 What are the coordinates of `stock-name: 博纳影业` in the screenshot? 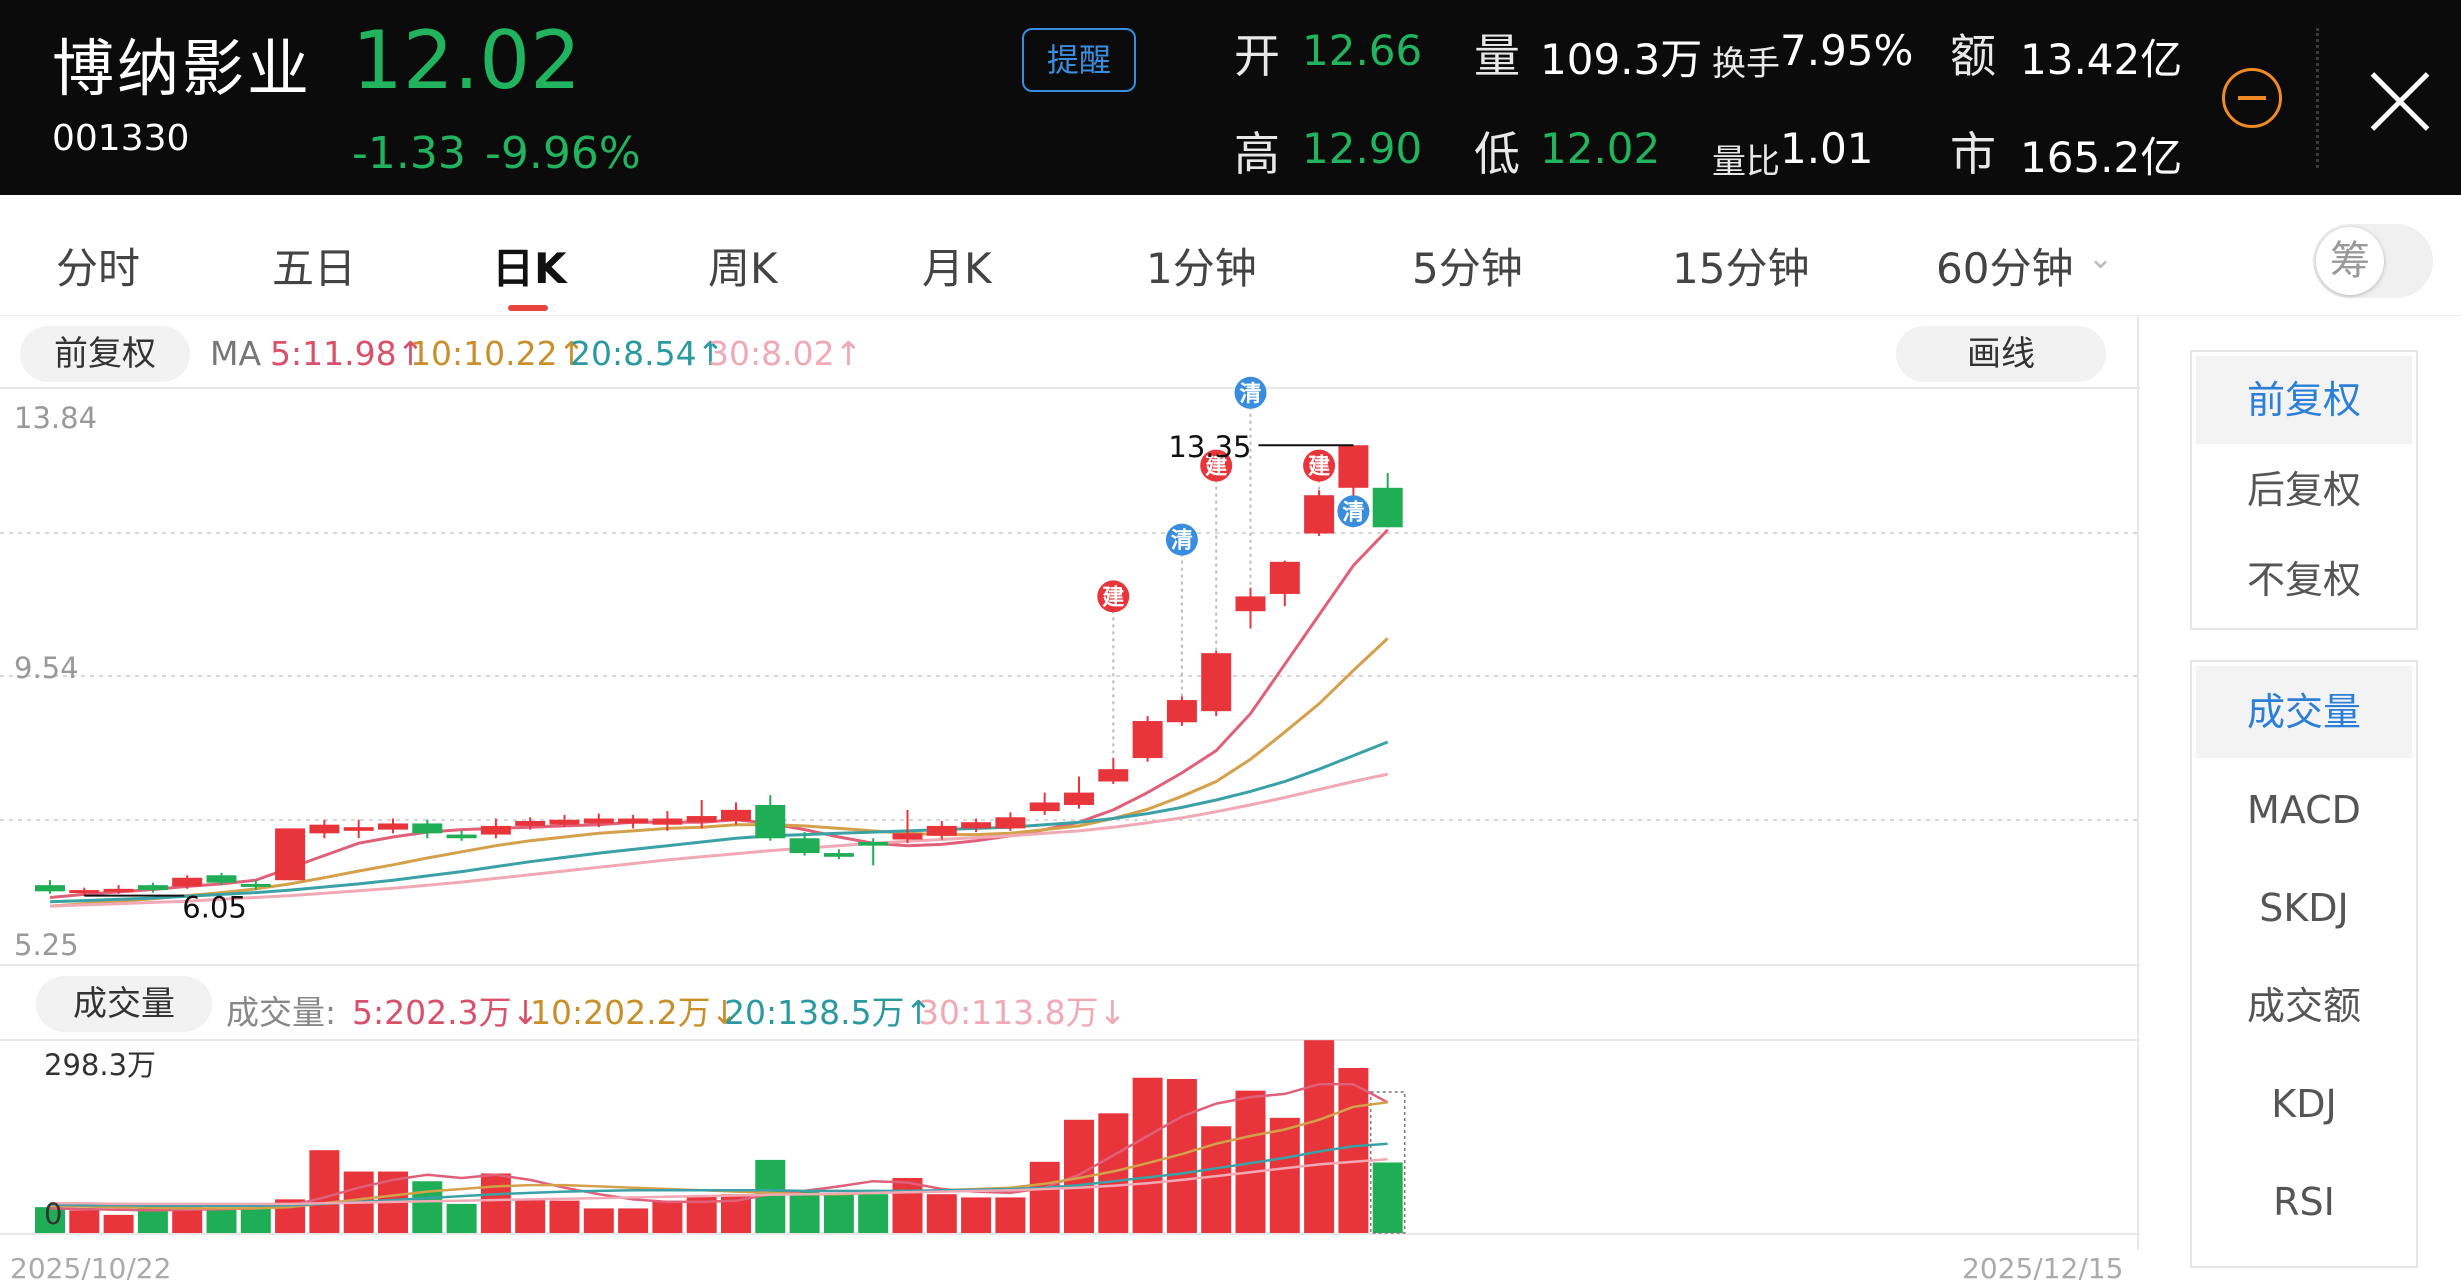 It's located at (182, 68).